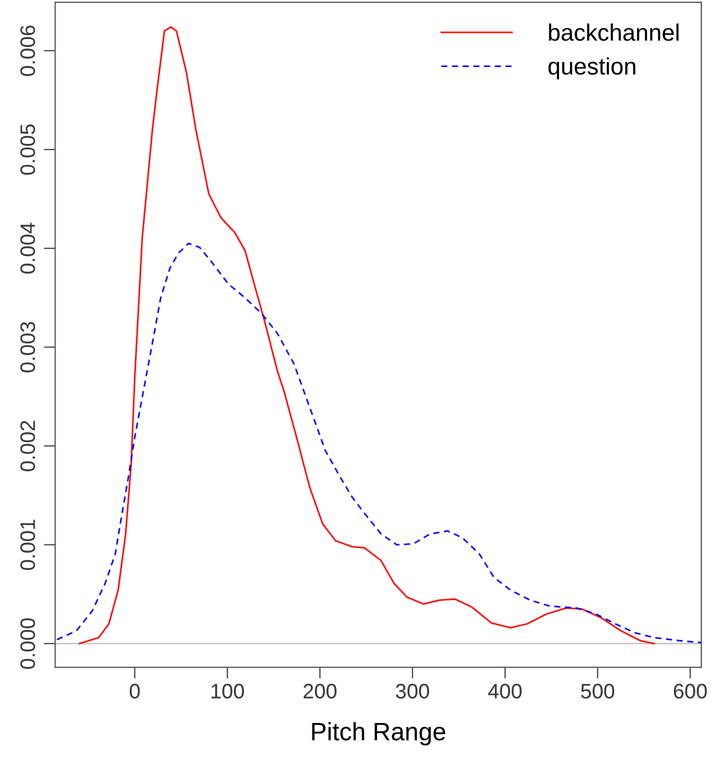  I want to click on x-tick-label: 200, so click(320, 691).